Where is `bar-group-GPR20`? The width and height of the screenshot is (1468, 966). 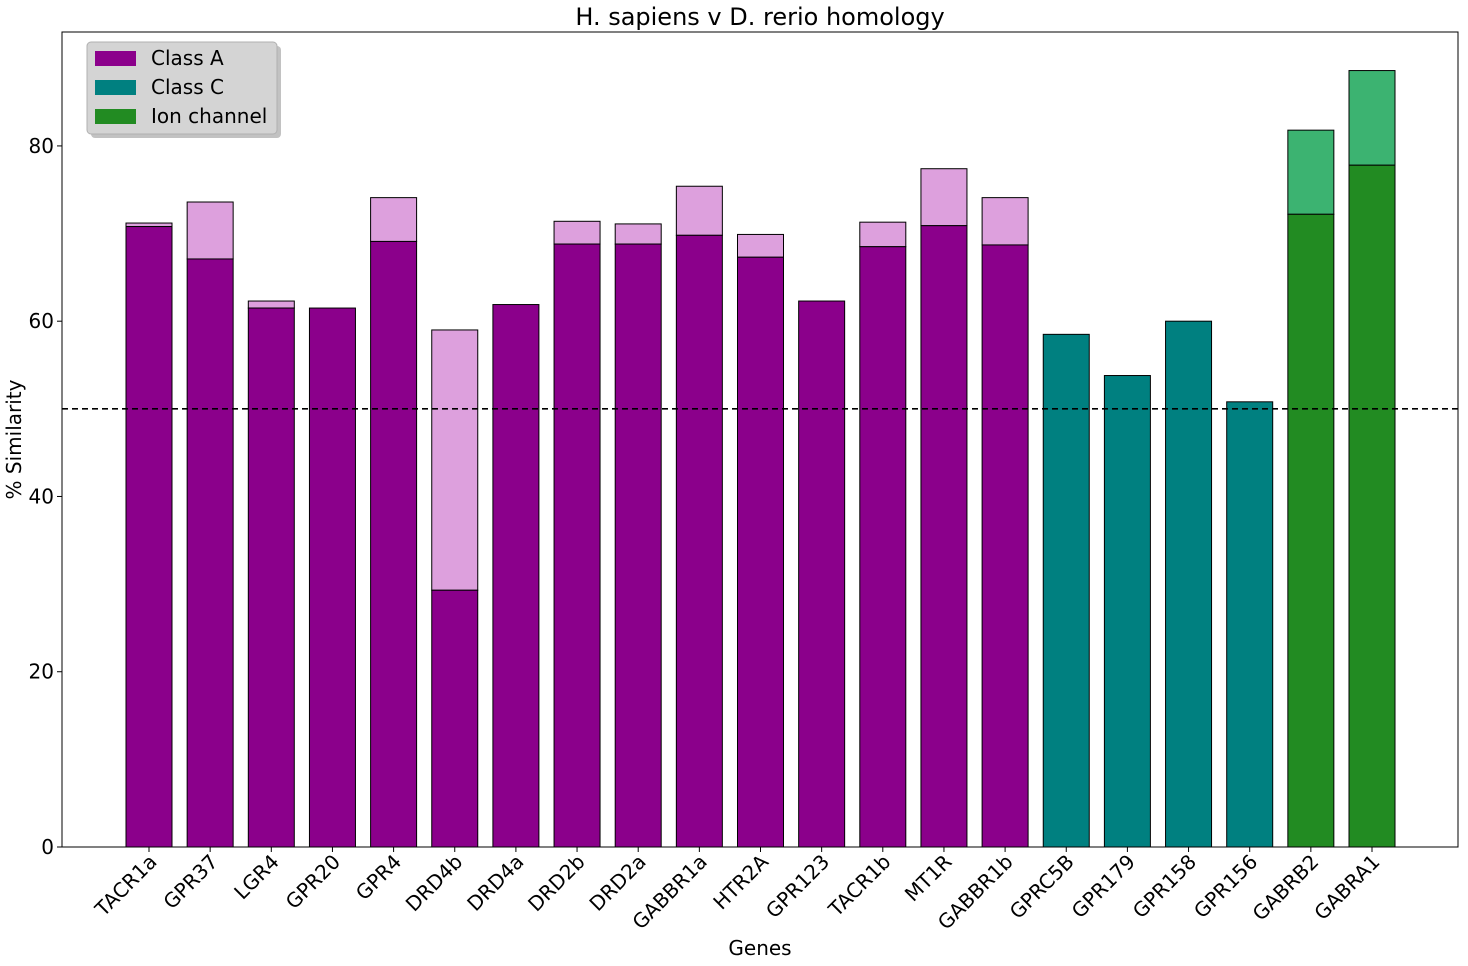 bar-group-GPR20 is located at coordinates (332, 577).